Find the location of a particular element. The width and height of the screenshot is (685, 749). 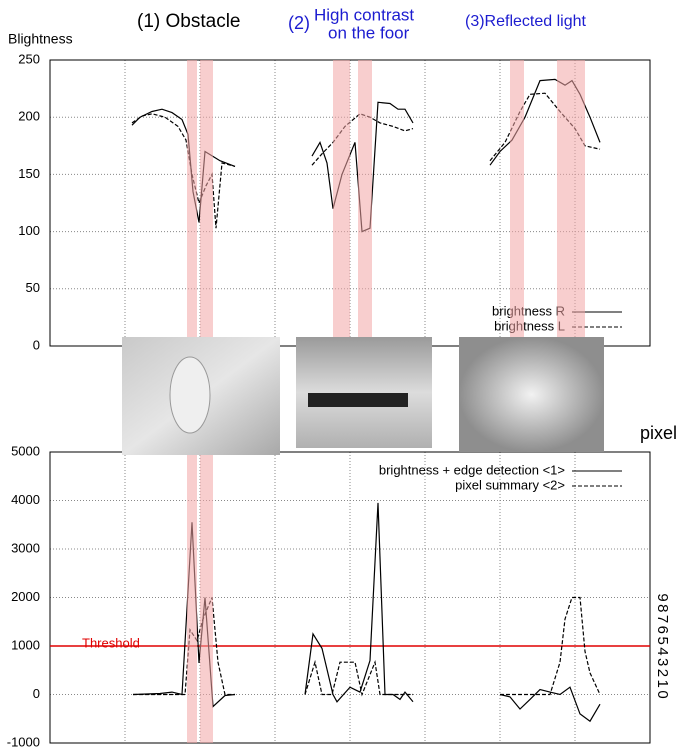

y-tick-label: 5000 is located at coordinates (25, 450).